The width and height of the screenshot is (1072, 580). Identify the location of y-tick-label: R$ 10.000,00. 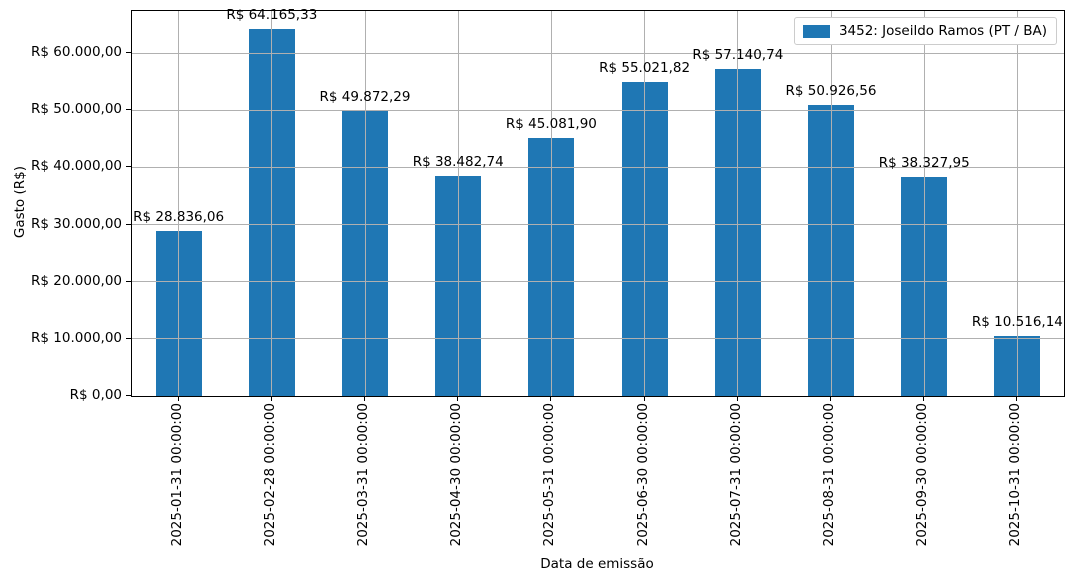
(76, 337).